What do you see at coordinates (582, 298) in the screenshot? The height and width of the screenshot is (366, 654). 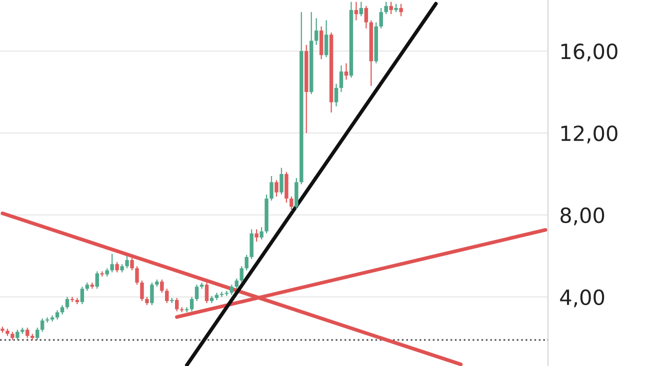 I see `y-tick-label: 4,00` at bounding box center [582, 298].